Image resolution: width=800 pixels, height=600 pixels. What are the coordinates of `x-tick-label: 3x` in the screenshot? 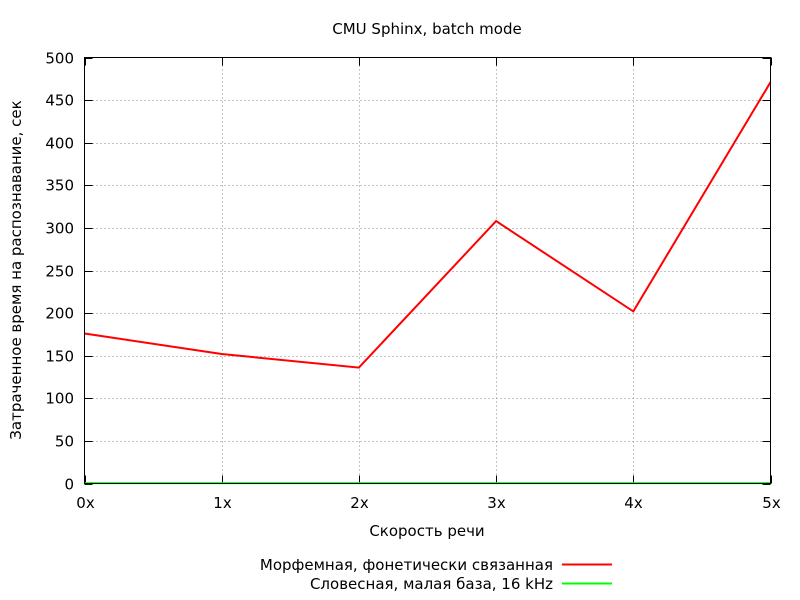 It's located at (496, 503).